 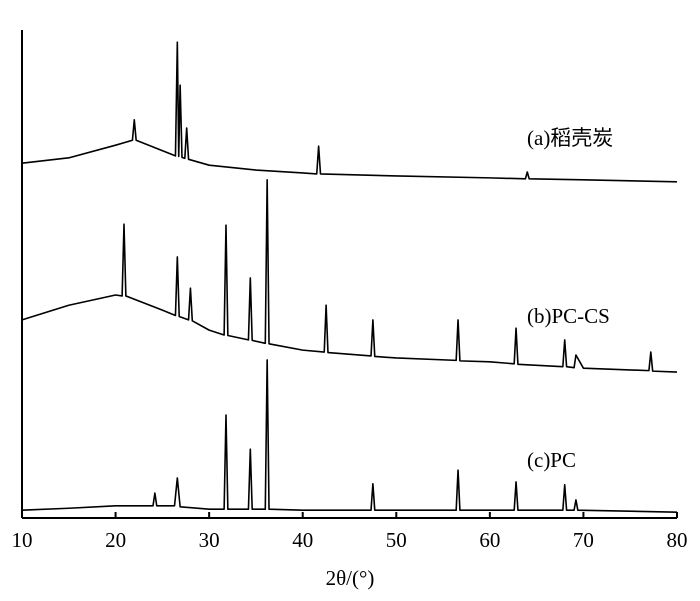 What do you see at coordinates (677, 540) in the screenshot?
I see `x-tick-label: 80` at bounding box center [677, 540].